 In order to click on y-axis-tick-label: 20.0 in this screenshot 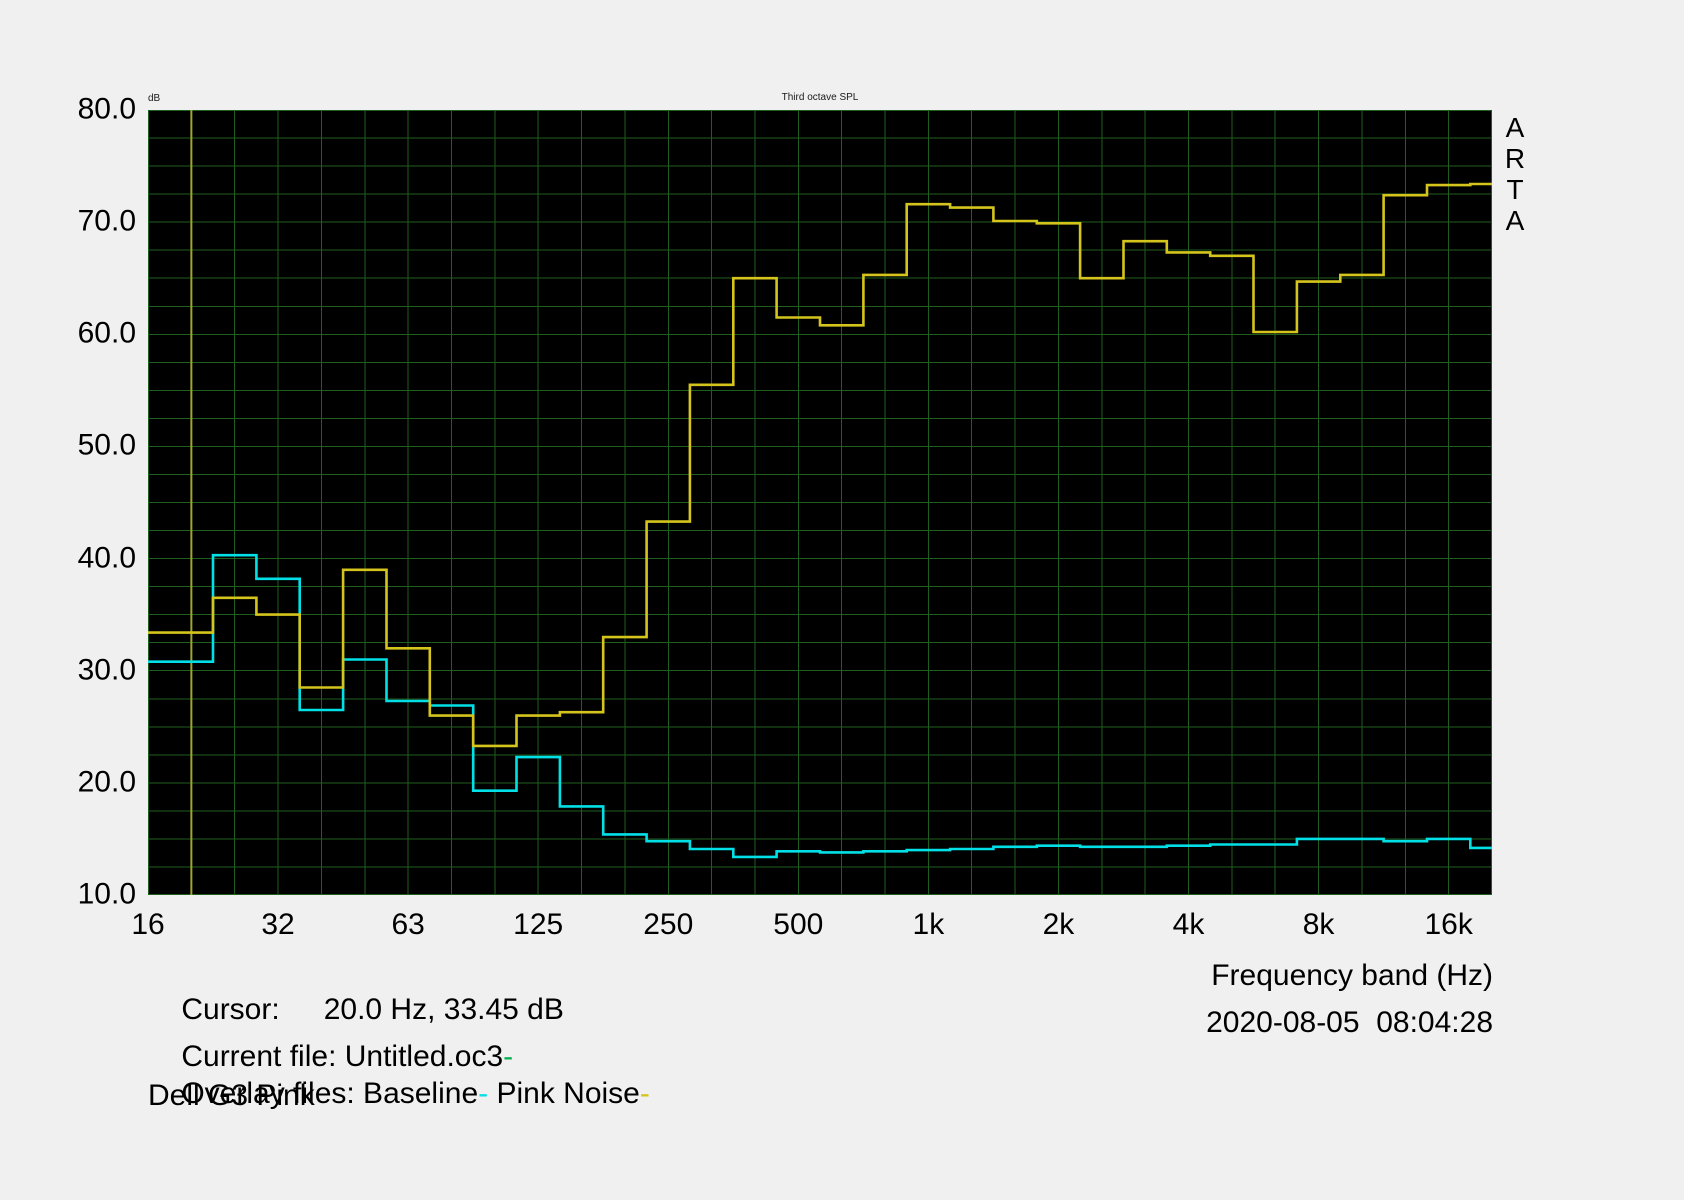, I will do `click(106, 782)`.